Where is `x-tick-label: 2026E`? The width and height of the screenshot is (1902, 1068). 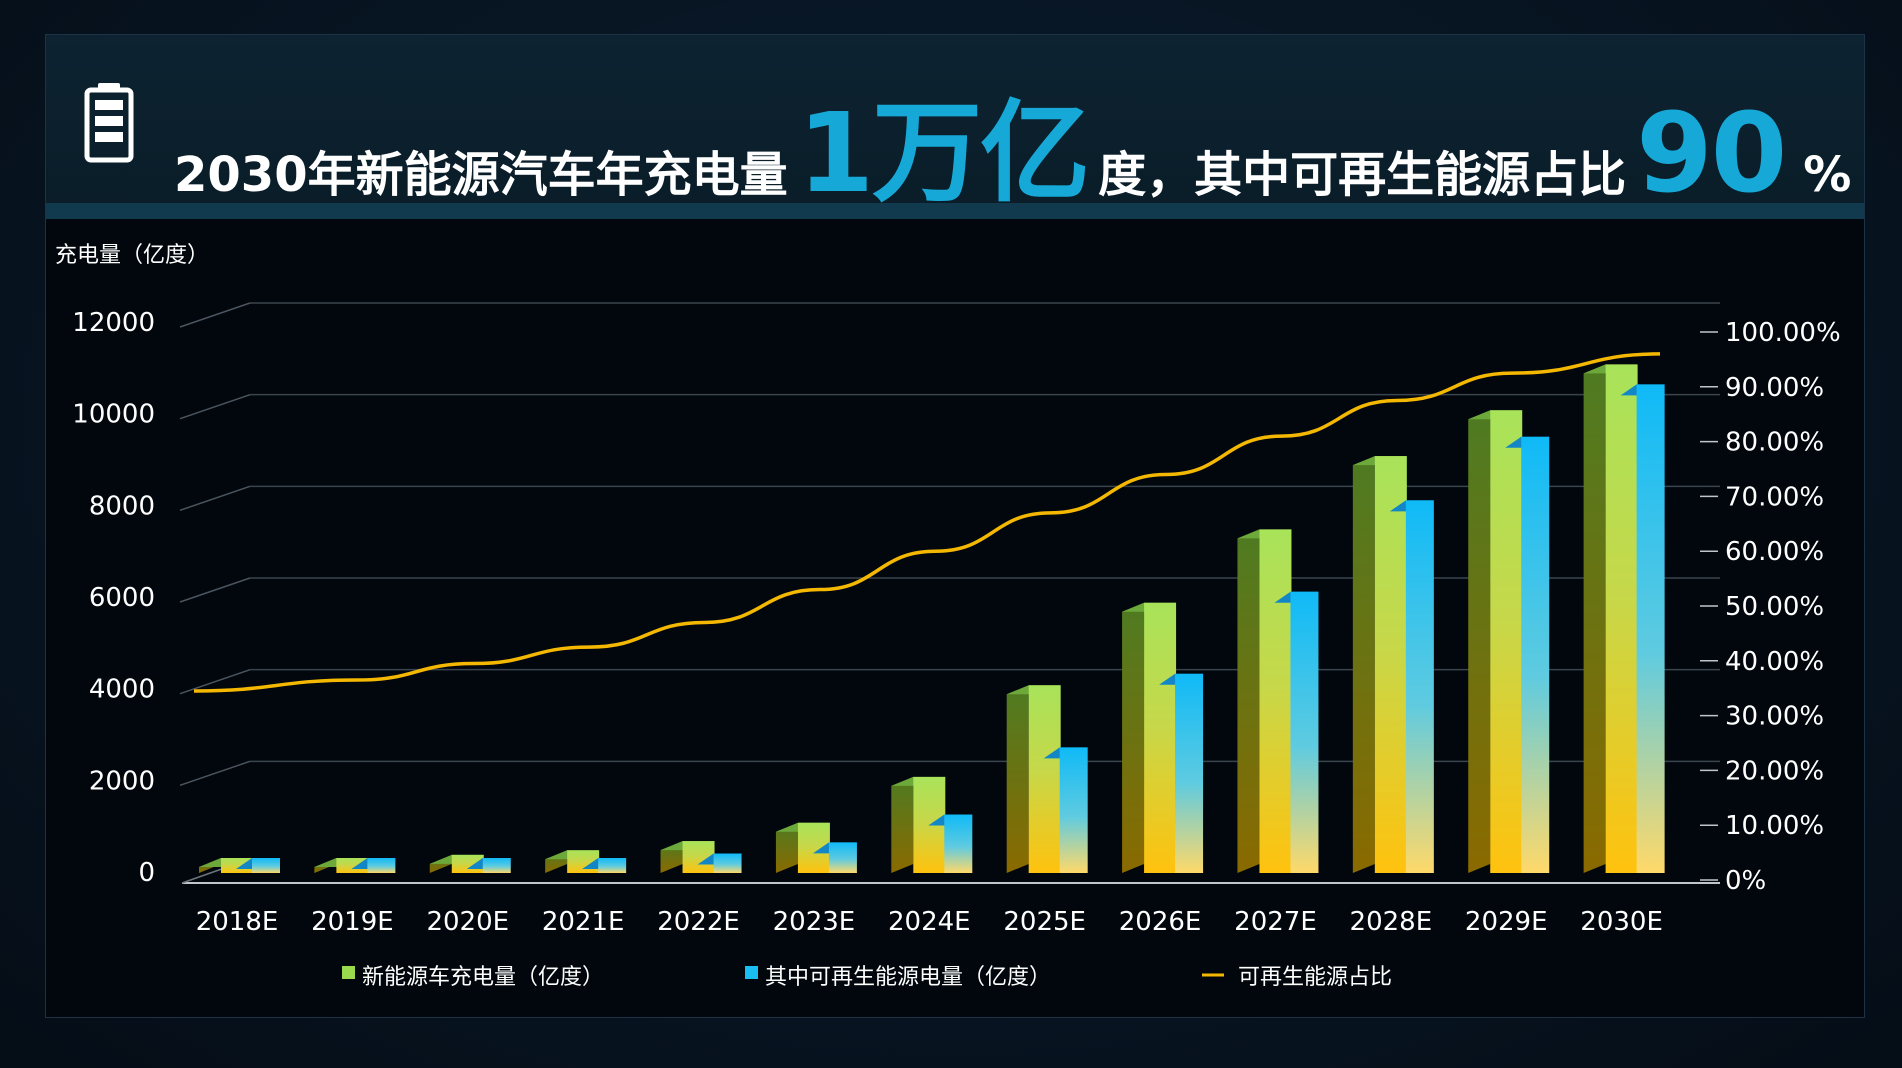
x-tick-label: 2026E is located at coordinates (1160, 922).